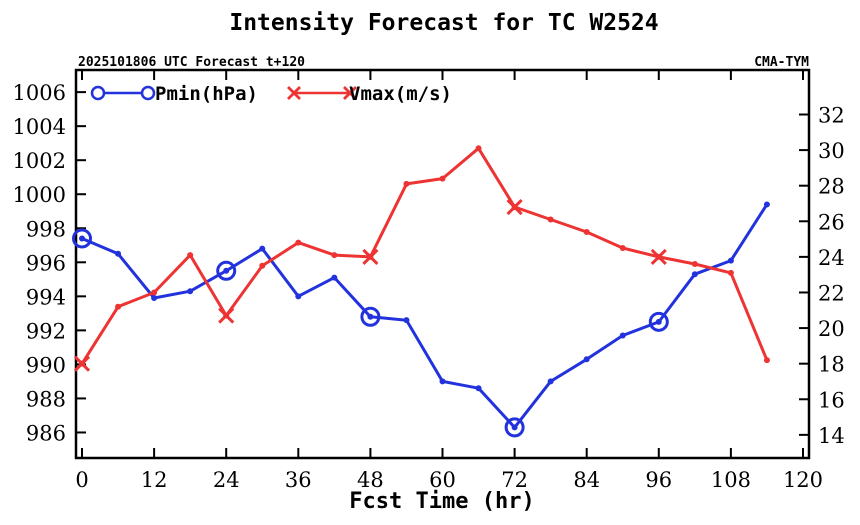 The height and width of the screenshot is (525, 860). What do you see at coordinates (46, 433) in the screenshot?
I see `left-tick-label: 986` at bounding box center [46, 433].